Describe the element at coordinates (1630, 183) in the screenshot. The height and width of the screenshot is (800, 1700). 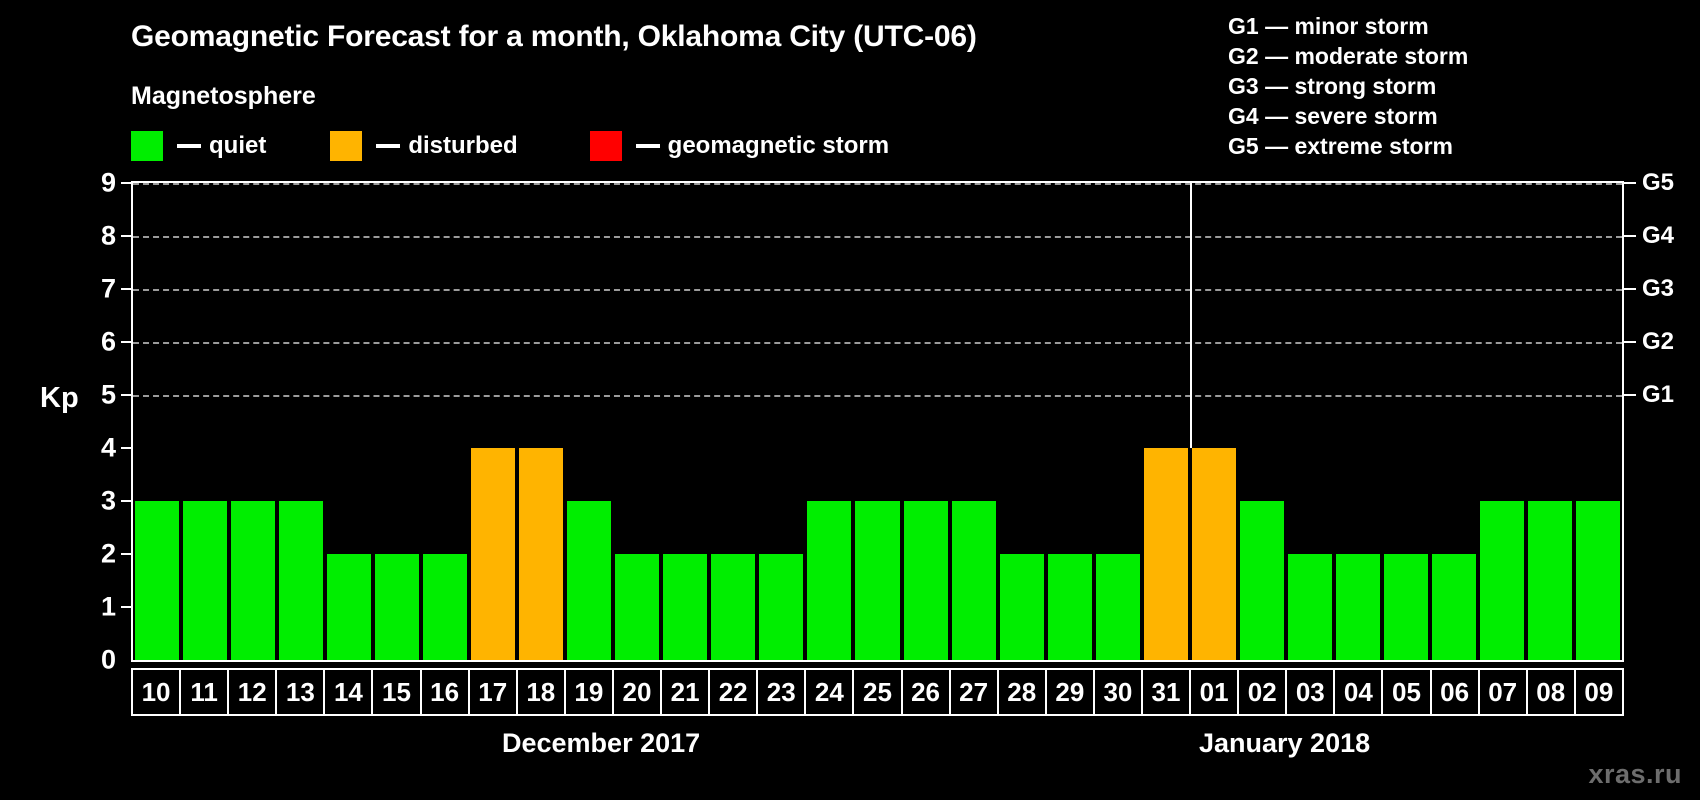
I see `g-tickmark-G5` at that location.